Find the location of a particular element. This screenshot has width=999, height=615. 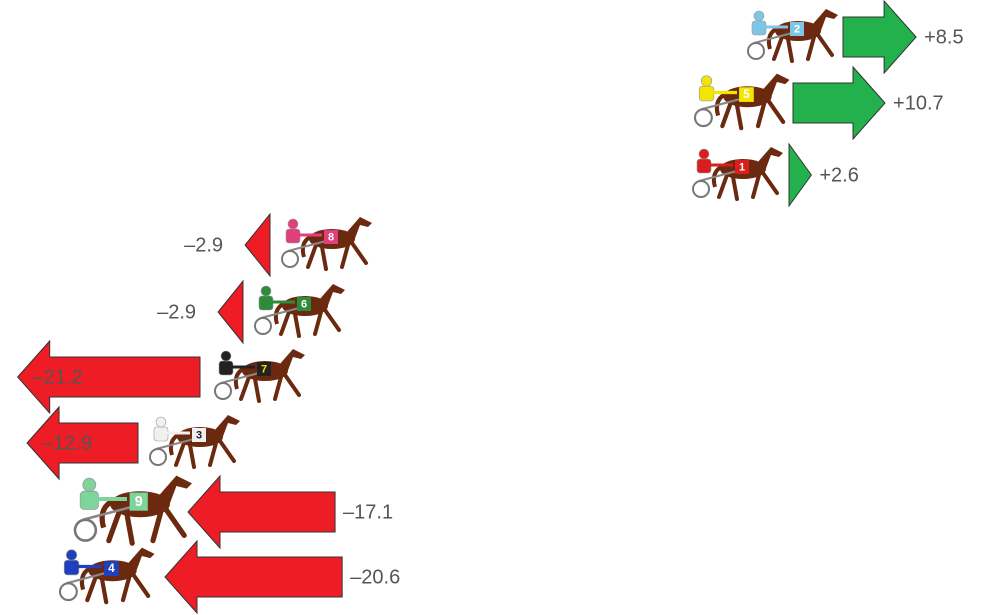

horse: 1 is located at coordinates (737, 174).